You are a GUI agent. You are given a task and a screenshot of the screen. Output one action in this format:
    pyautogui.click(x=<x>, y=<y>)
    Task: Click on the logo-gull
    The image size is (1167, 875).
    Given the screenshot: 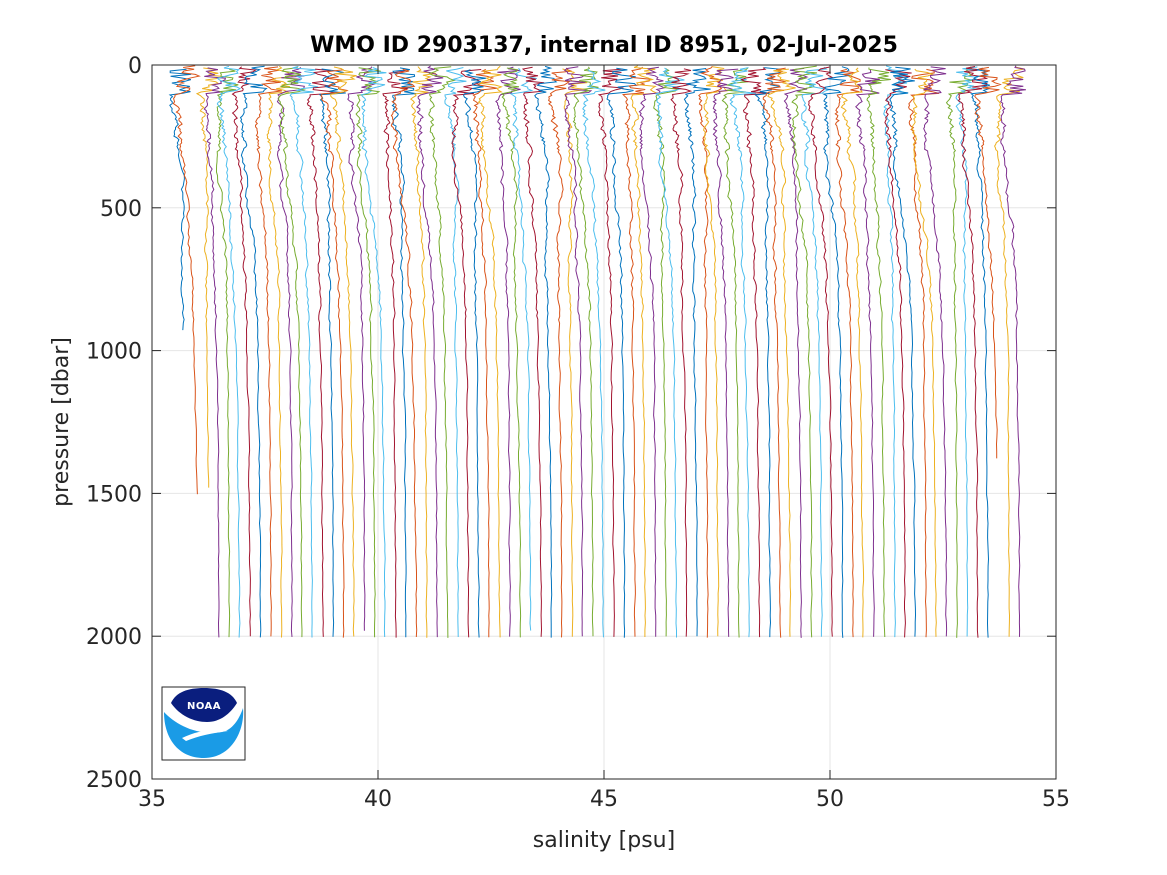 What is the action you would take?
    pyautogui.click(x=205, y=735)
    